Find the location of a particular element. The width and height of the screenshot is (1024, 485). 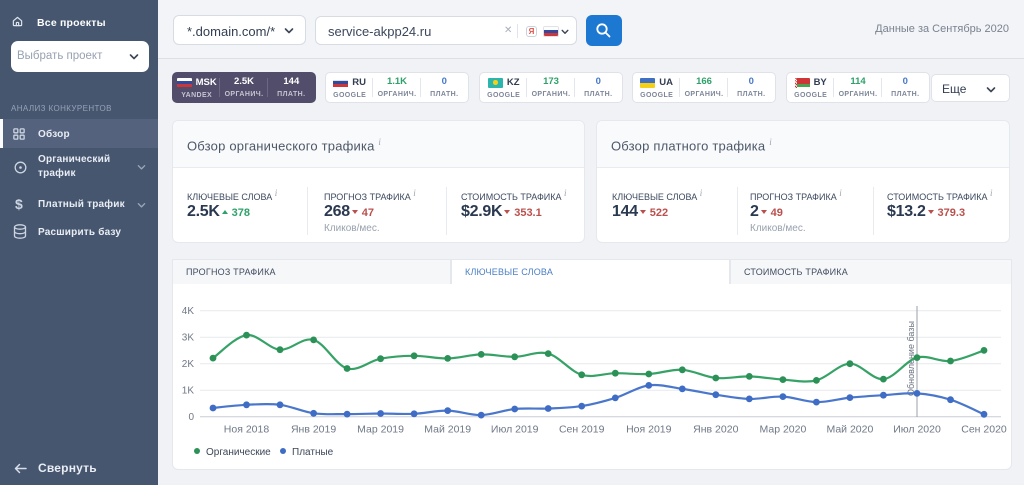

svg-text: 0 is located at coordinates (191, 417).